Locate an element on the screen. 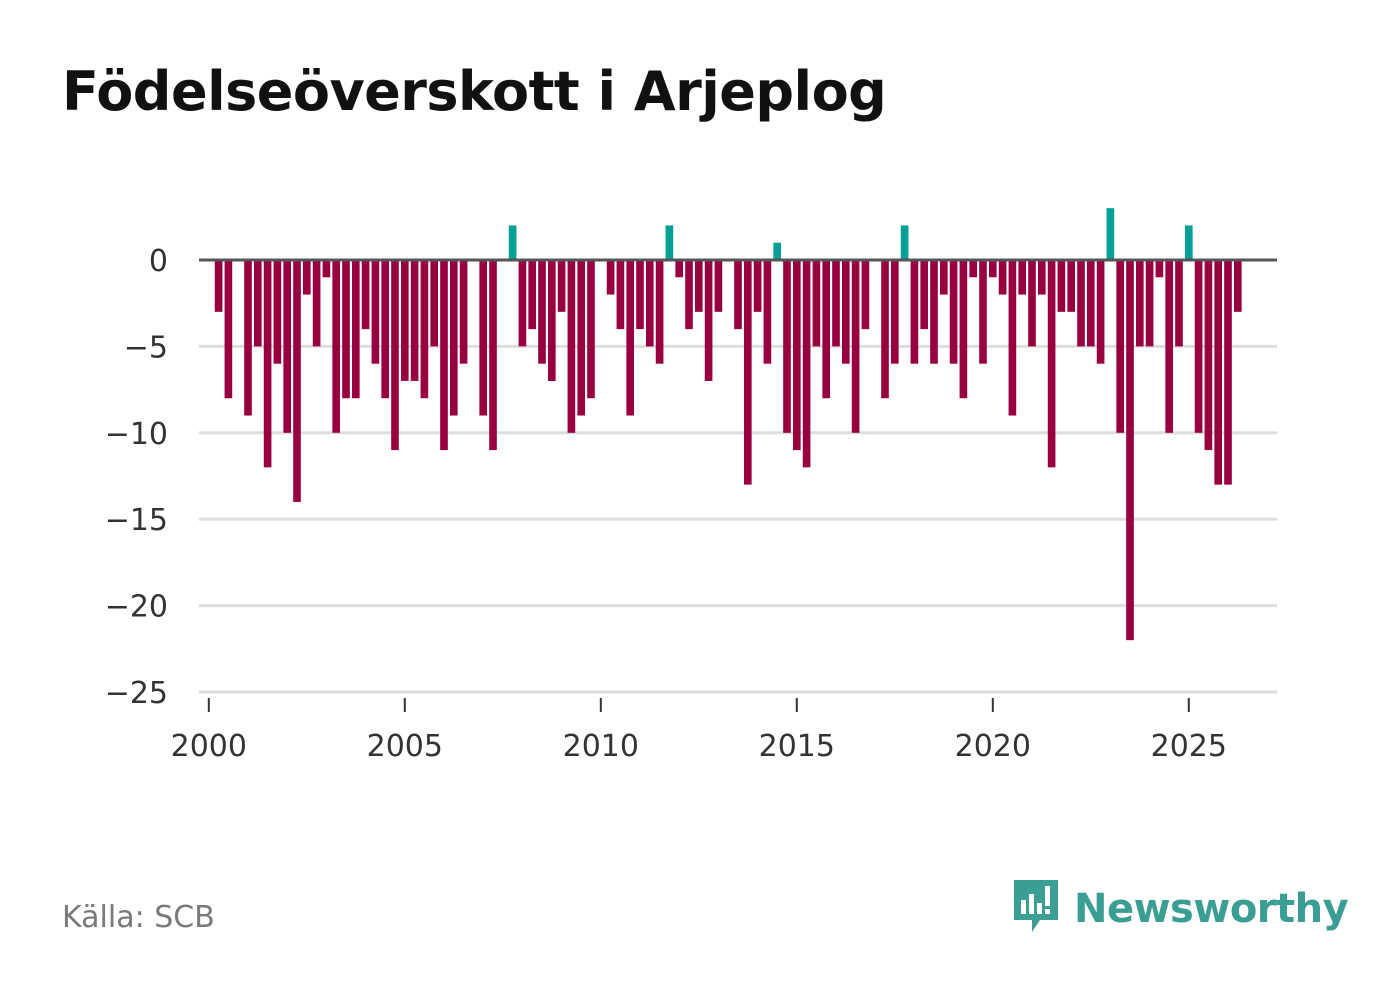  source-note: Källa: SCB is located at coordinates (138, 917).